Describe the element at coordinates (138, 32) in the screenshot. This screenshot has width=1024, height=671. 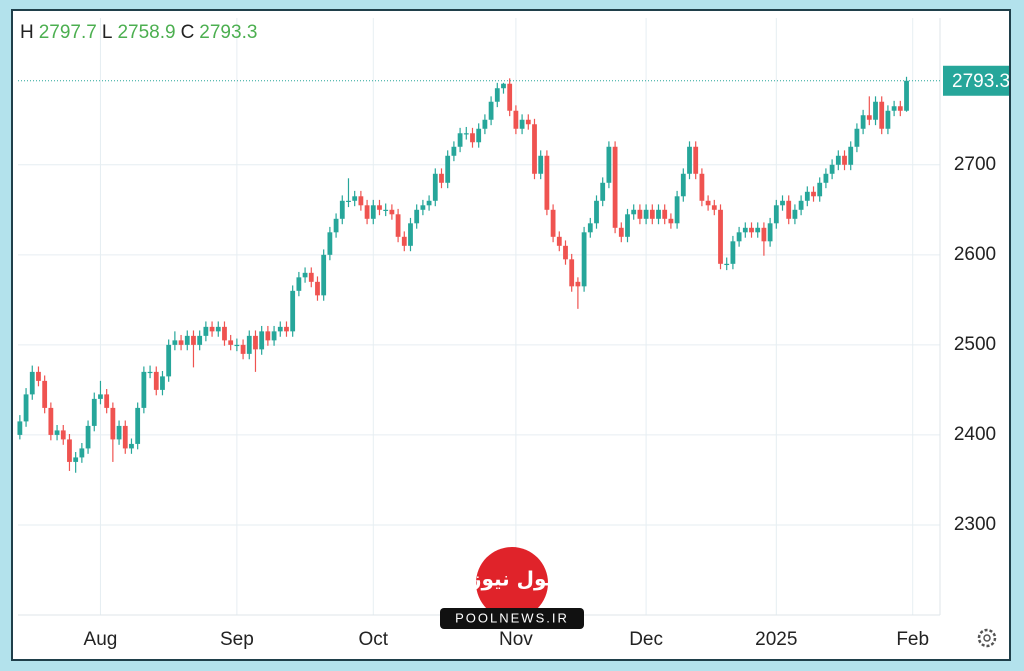
I see `ohlc-header: H 2797.7 L 2758.9 C 2793.3` at that location.